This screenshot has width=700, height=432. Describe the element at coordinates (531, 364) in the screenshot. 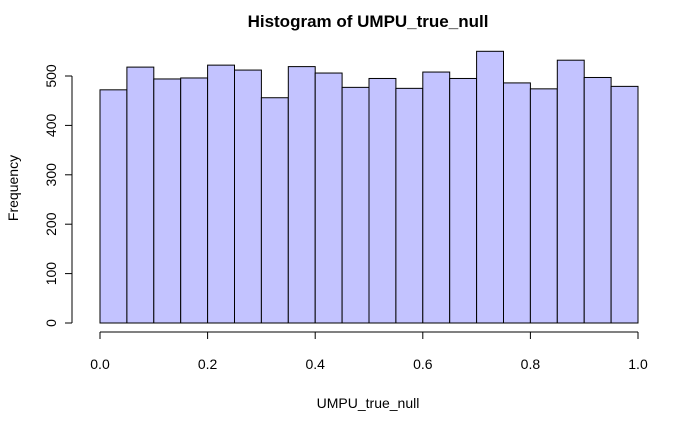

I see `x-tick-label: 0.8` at that location.